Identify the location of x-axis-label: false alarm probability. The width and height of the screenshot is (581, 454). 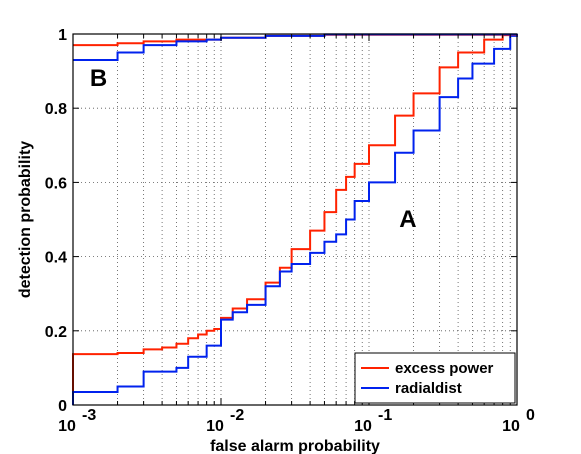
(295, 446).